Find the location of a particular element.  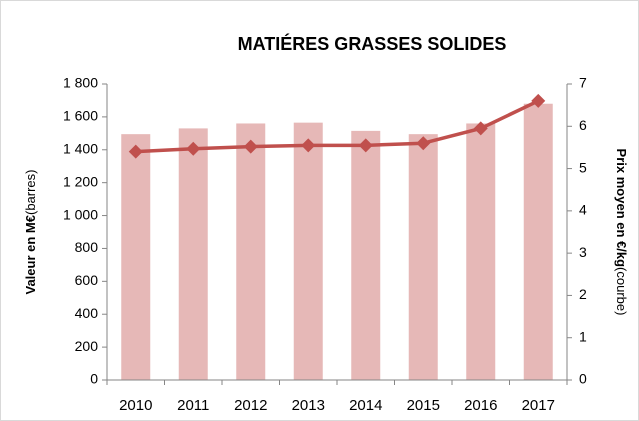

x-tick-label: 2017 is located at coordinates (538, 405).